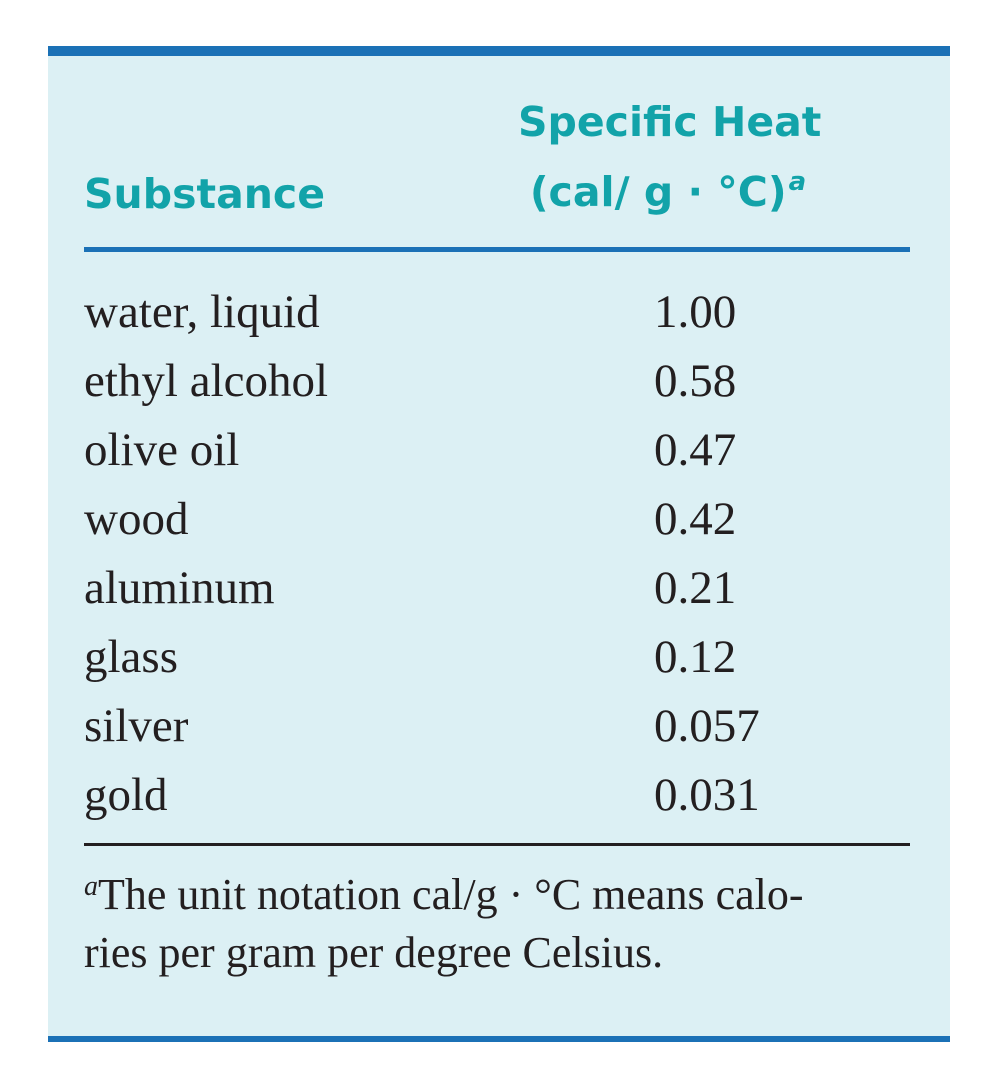 This screenshot has height=1089, width=1000. What do you see at coordinates (499, 312) in the screenshot?
I see `table-row: water, liquid 1.00` at bounding box center [499, 312].